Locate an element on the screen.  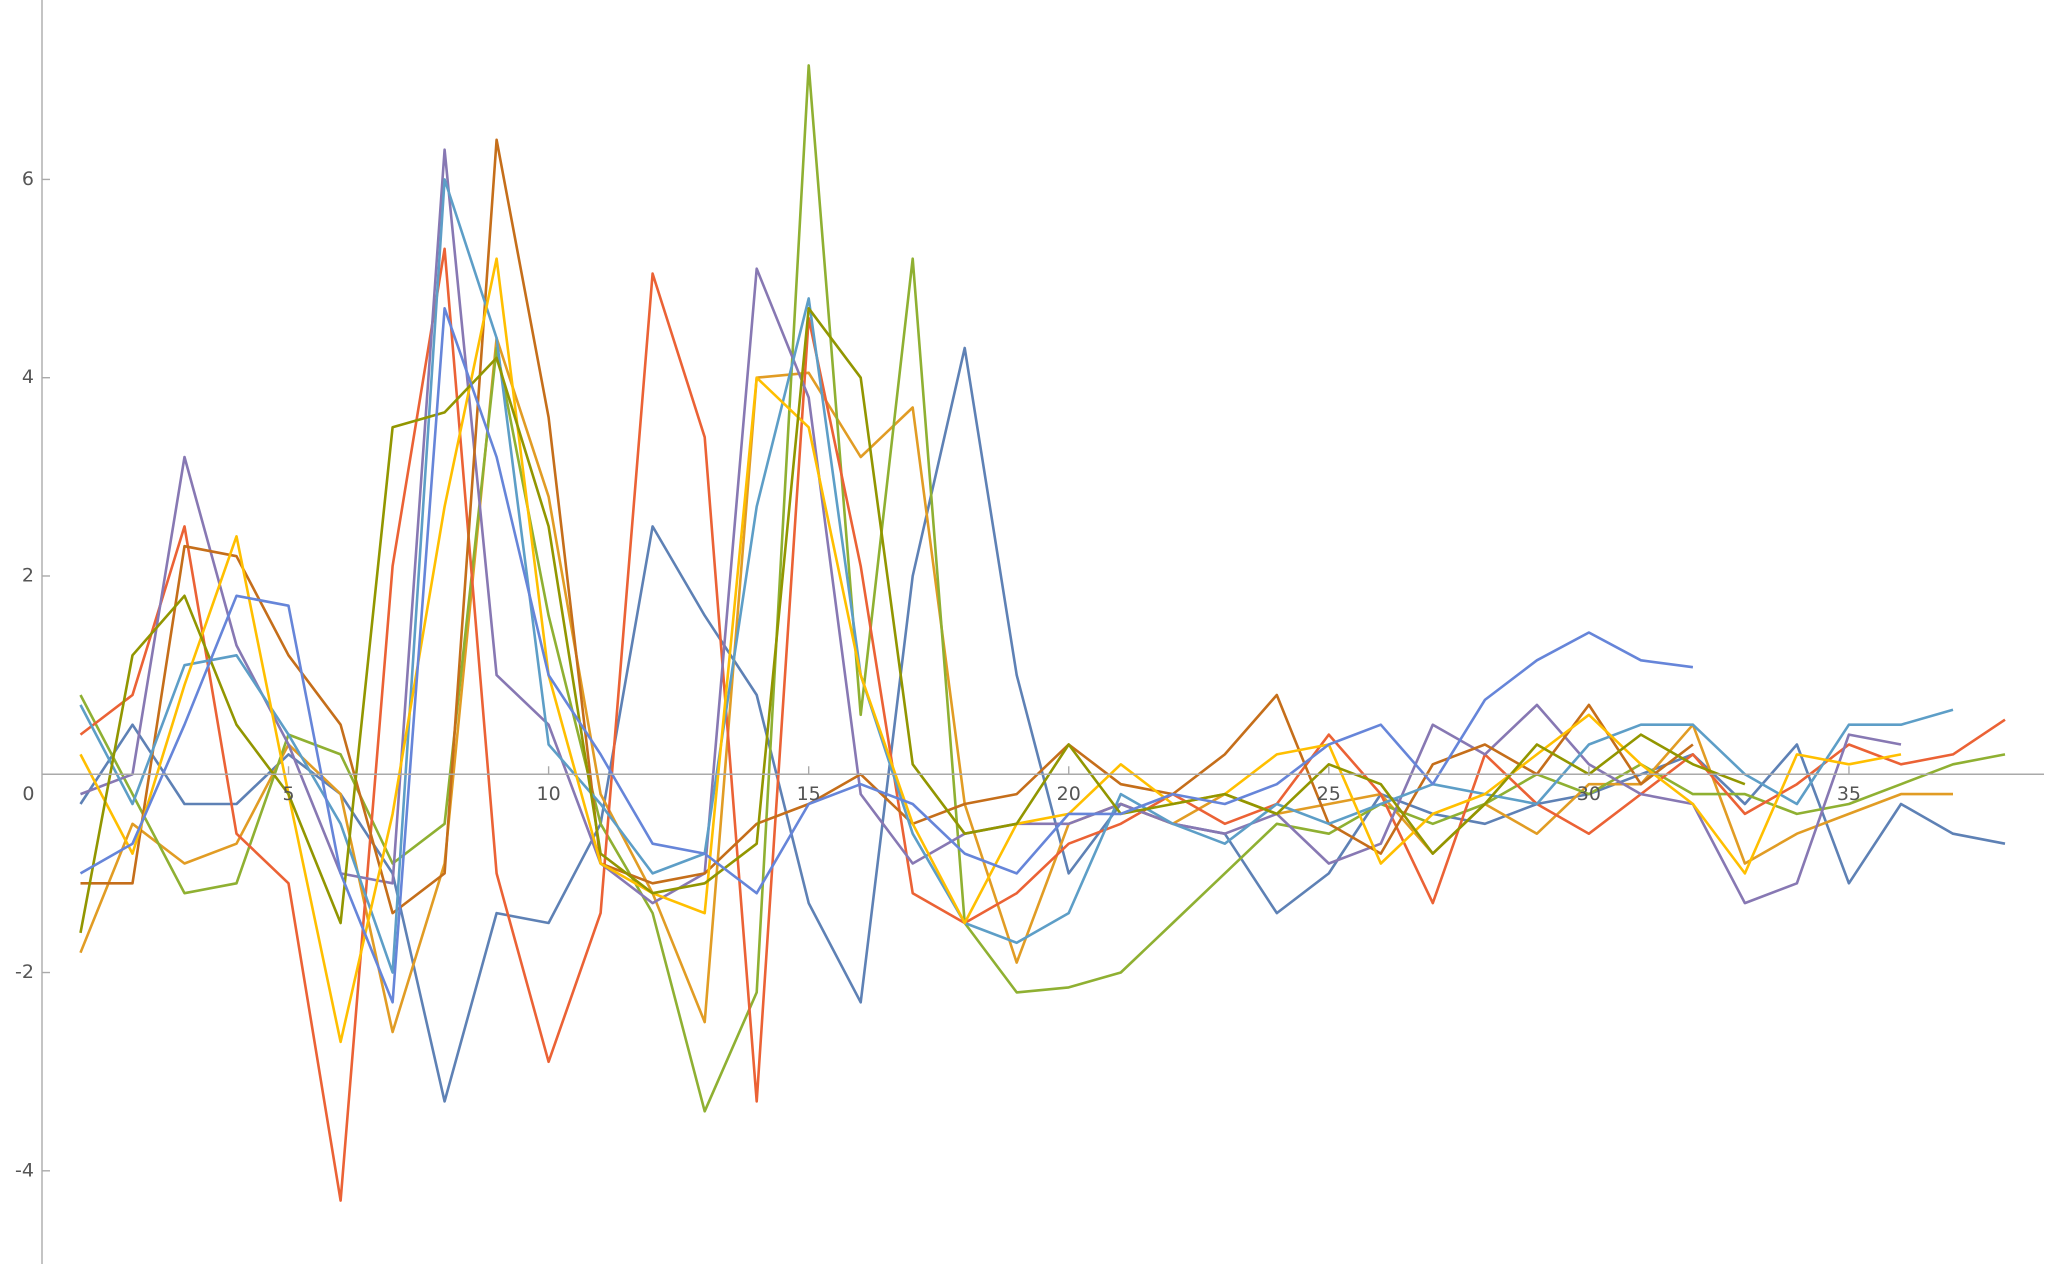
y-tick-label: -4 is located at coordinates (24, 1170).